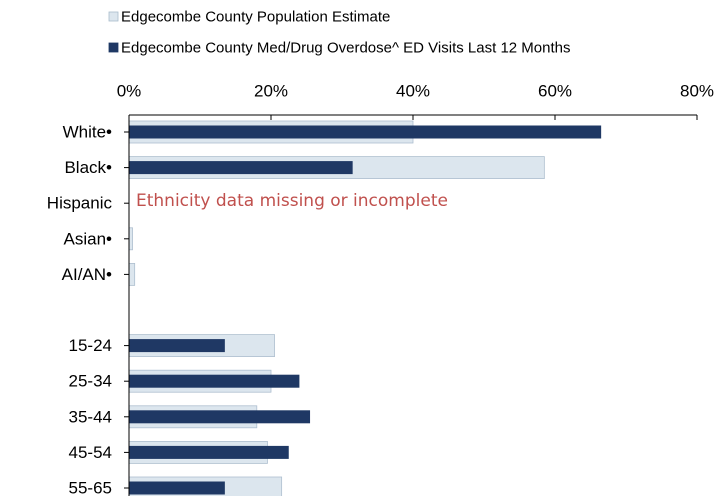 This screenshot has width=728, height=496. What do you see at coordinates (271, 91) in the screenshot?
I see `x-tick-label: 20%` at bounding box center [271, 91].